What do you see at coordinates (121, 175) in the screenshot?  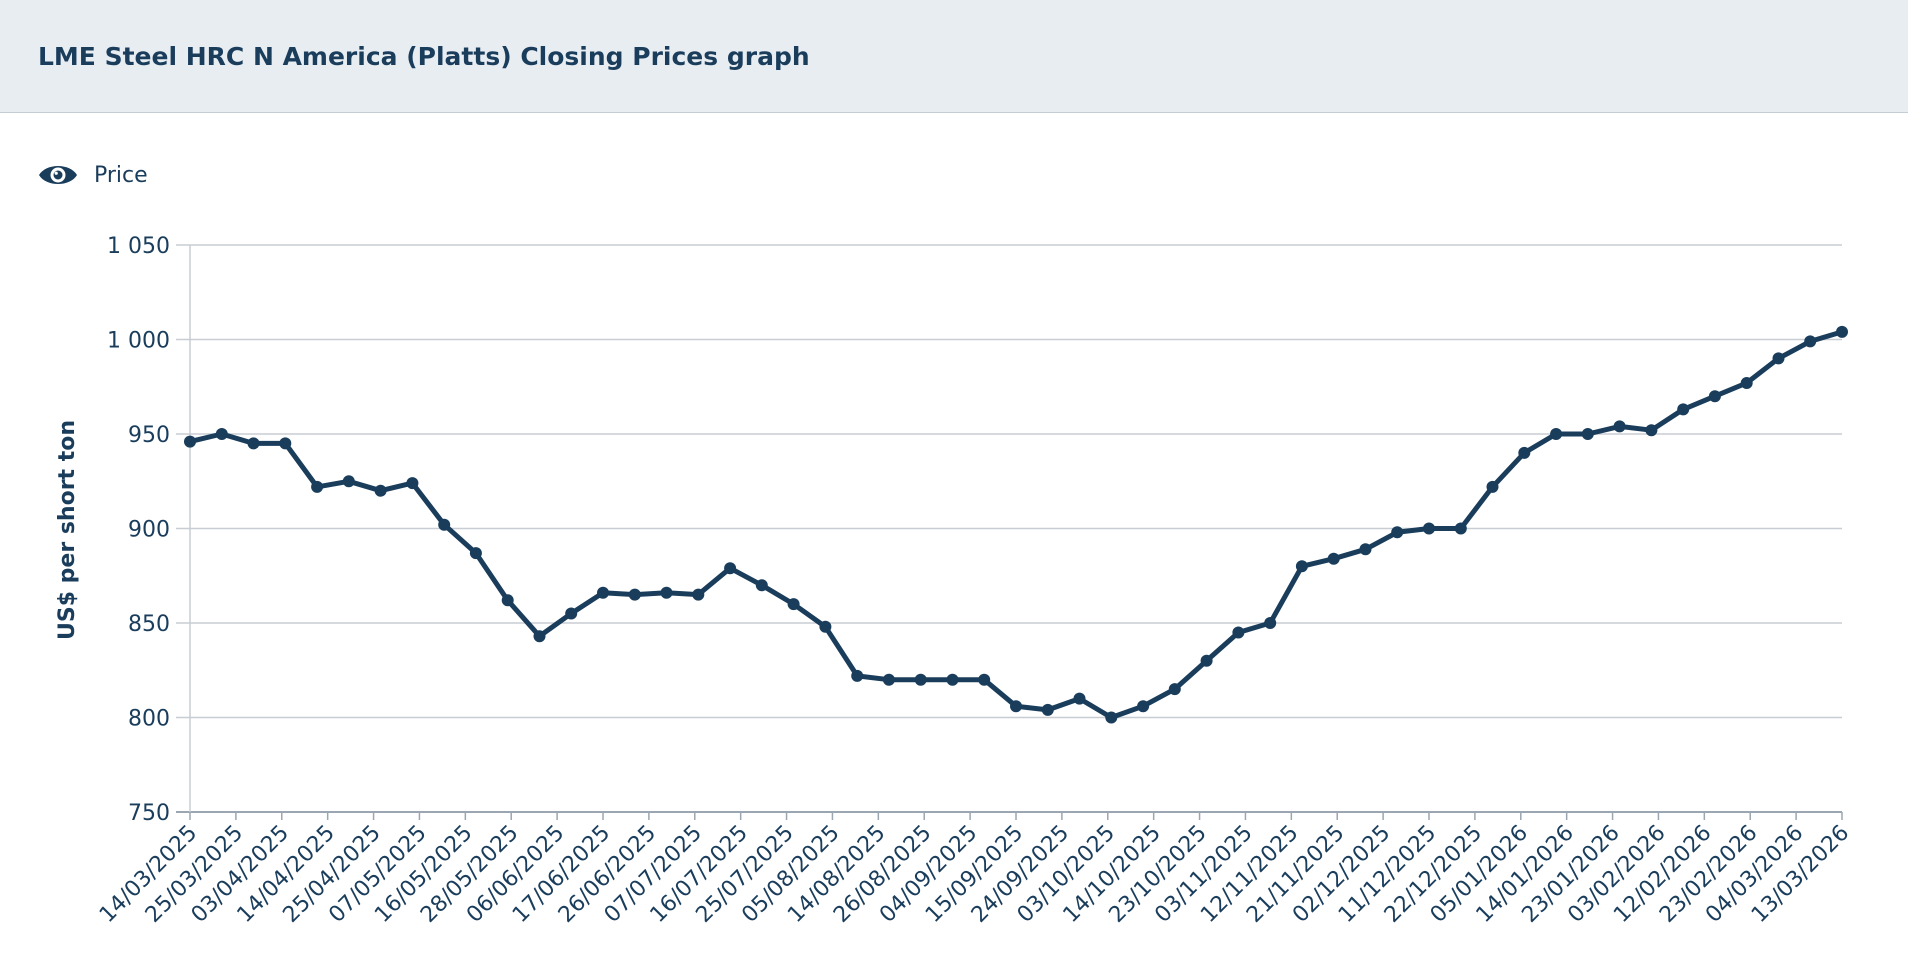 I see `legend-label: Price` at bounding box center [121, 175].